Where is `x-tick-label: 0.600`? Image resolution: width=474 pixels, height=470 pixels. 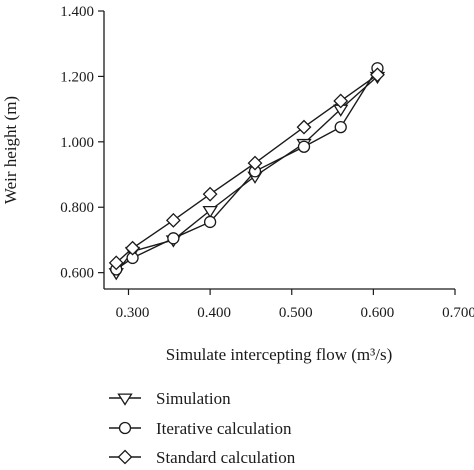 x-tick-label: 0.600 is located at coordinates (377, 313).